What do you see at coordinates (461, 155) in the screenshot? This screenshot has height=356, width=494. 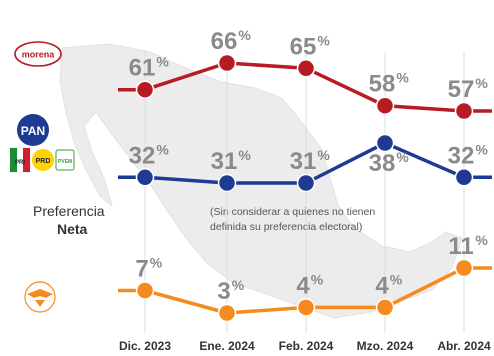 I see `value-label-1-4: 32` at bounding box center [461, 155].